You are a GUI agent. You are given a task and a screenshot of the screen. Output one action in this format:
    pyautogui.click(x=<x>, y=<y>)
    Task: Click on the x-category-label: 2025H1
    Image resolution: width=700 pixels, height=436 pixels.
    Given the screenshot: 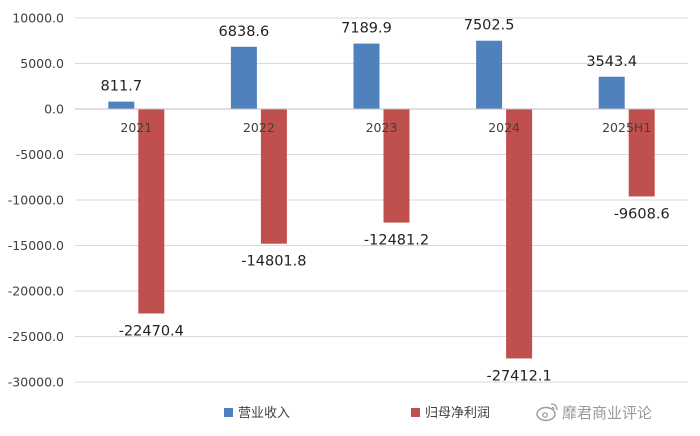 What is the action you would take?
    pyautogui.click(x=626, y=127)
    